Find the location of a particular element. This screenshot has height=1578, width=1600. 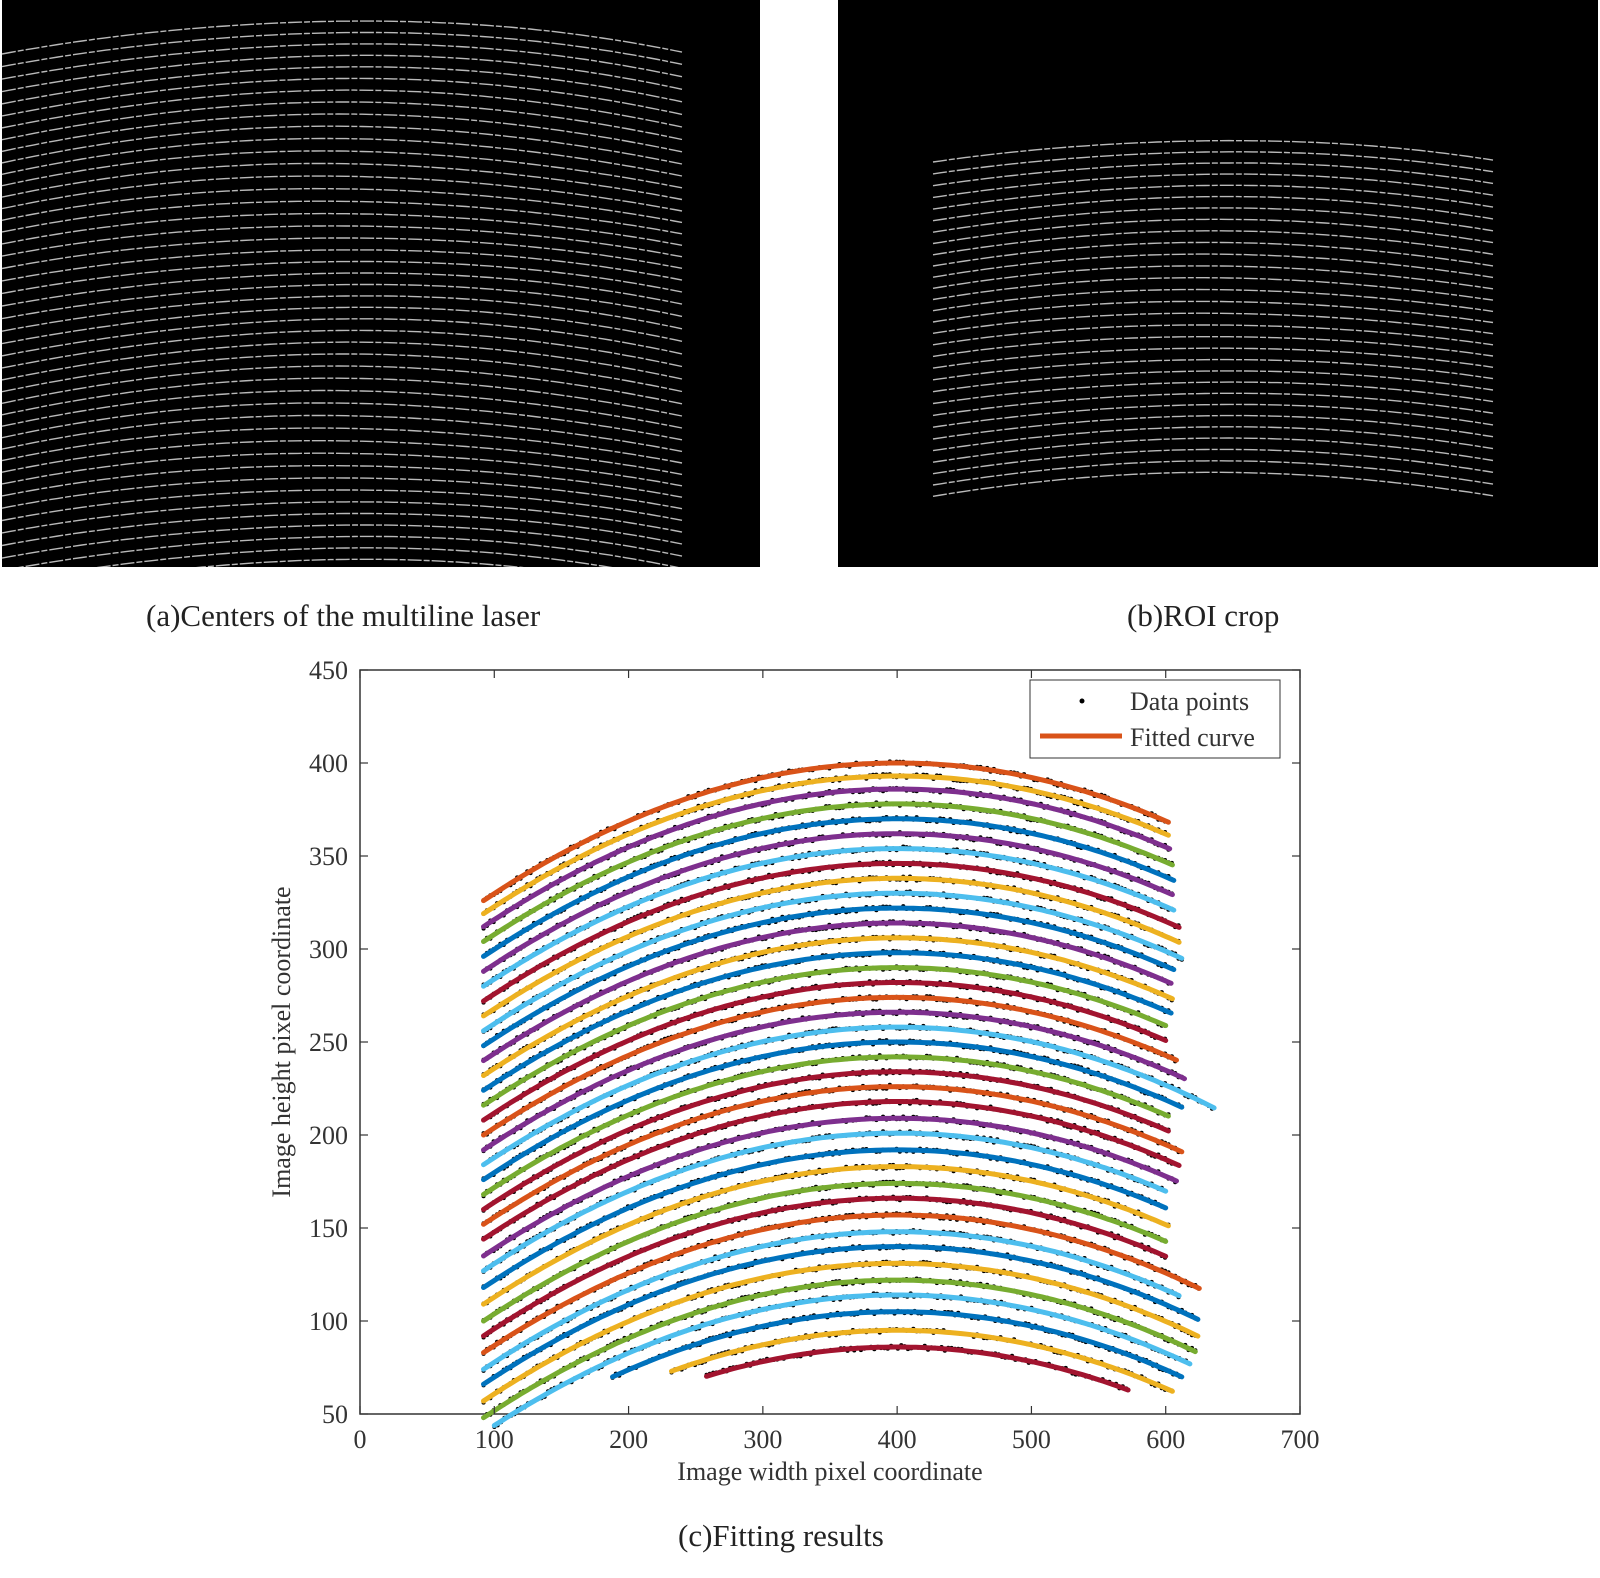

caption-b: (b)ROI crop is located at coordinates (1203, 615).